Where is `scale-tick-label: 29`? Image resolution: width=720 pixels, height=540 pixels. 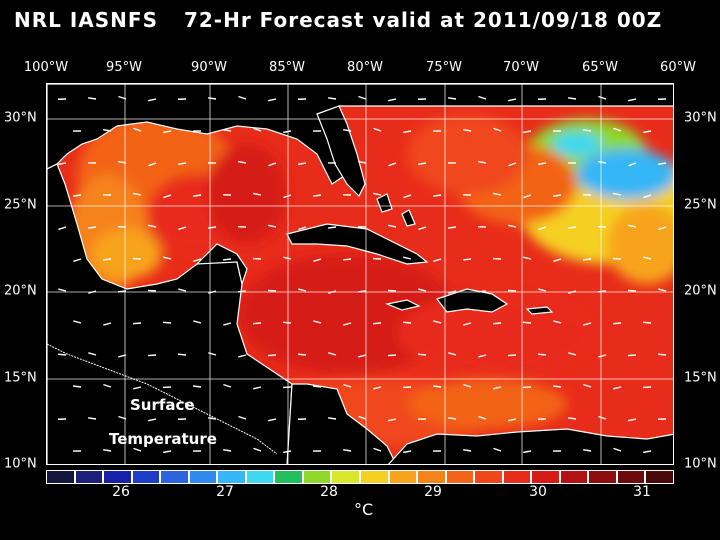 scale-tick-label: 29 is located at coordinates (433, 492).